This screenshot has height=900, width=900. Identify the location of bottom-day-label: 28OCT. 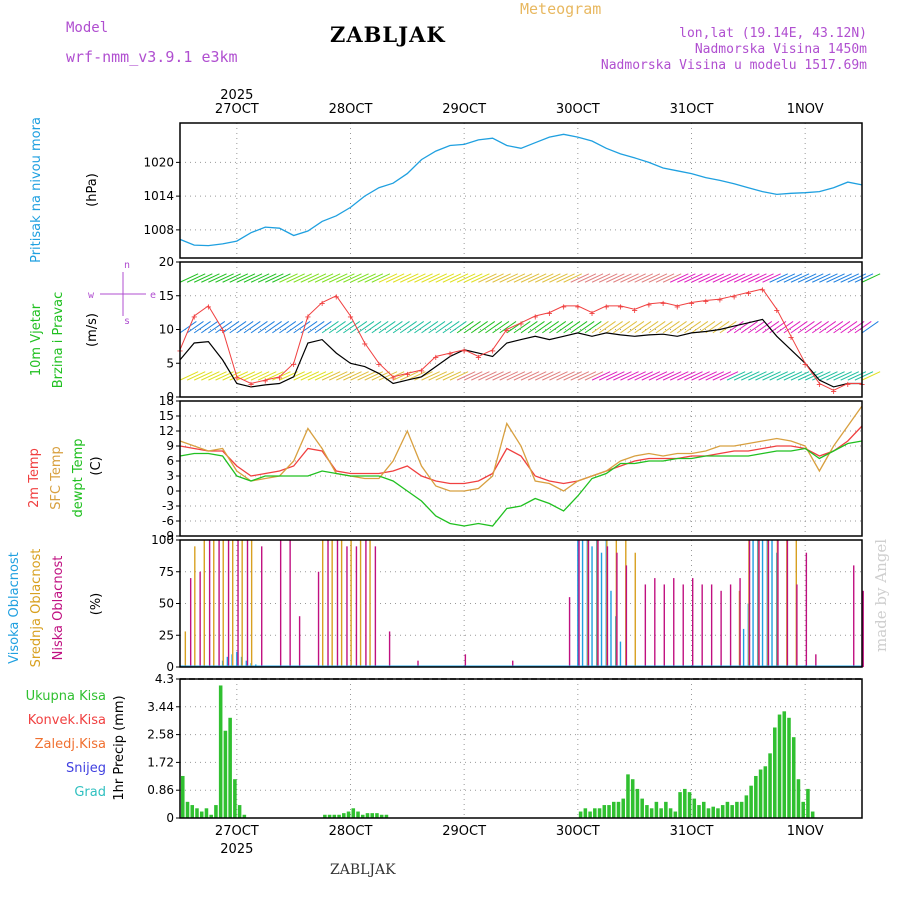
(351, 831).